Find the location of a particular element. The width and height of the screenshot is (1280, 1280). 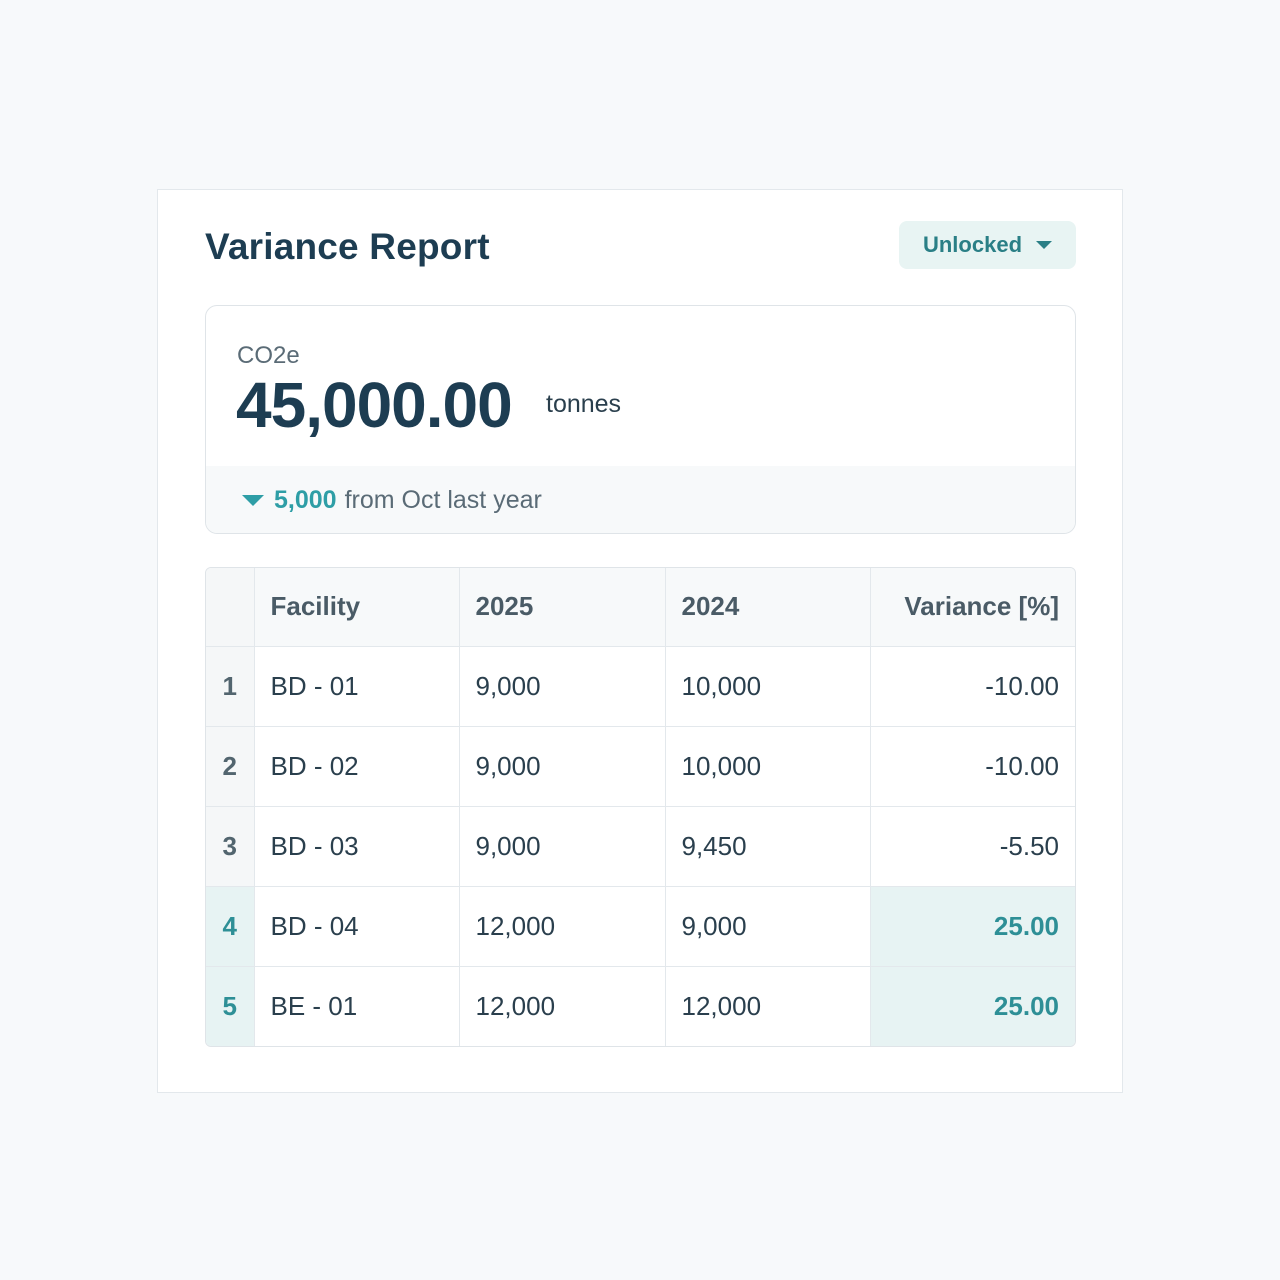

kpi-delta-row: 5,000 from Oct last year is located at coordinates (640, 499).